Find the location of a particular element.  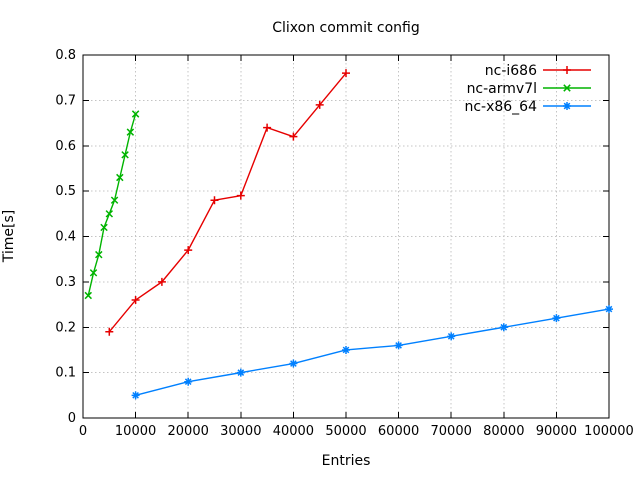

y-tick-label: 0.3 is located at coordinates (65, 282).